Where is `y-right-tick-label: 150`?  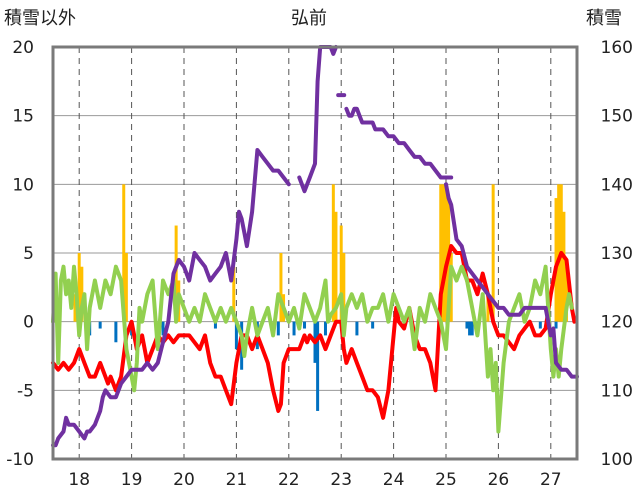 y-right-tick-label: 150 is located at coordinates (617, 117).